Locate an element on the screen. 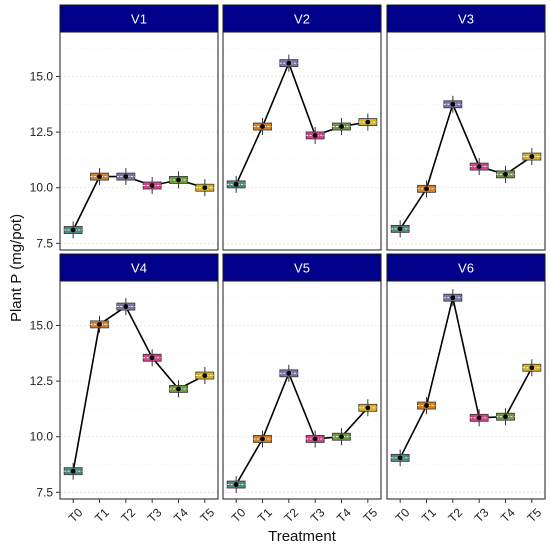  panel-v1-strip-label: V1 is located at coordinates (139, 19).